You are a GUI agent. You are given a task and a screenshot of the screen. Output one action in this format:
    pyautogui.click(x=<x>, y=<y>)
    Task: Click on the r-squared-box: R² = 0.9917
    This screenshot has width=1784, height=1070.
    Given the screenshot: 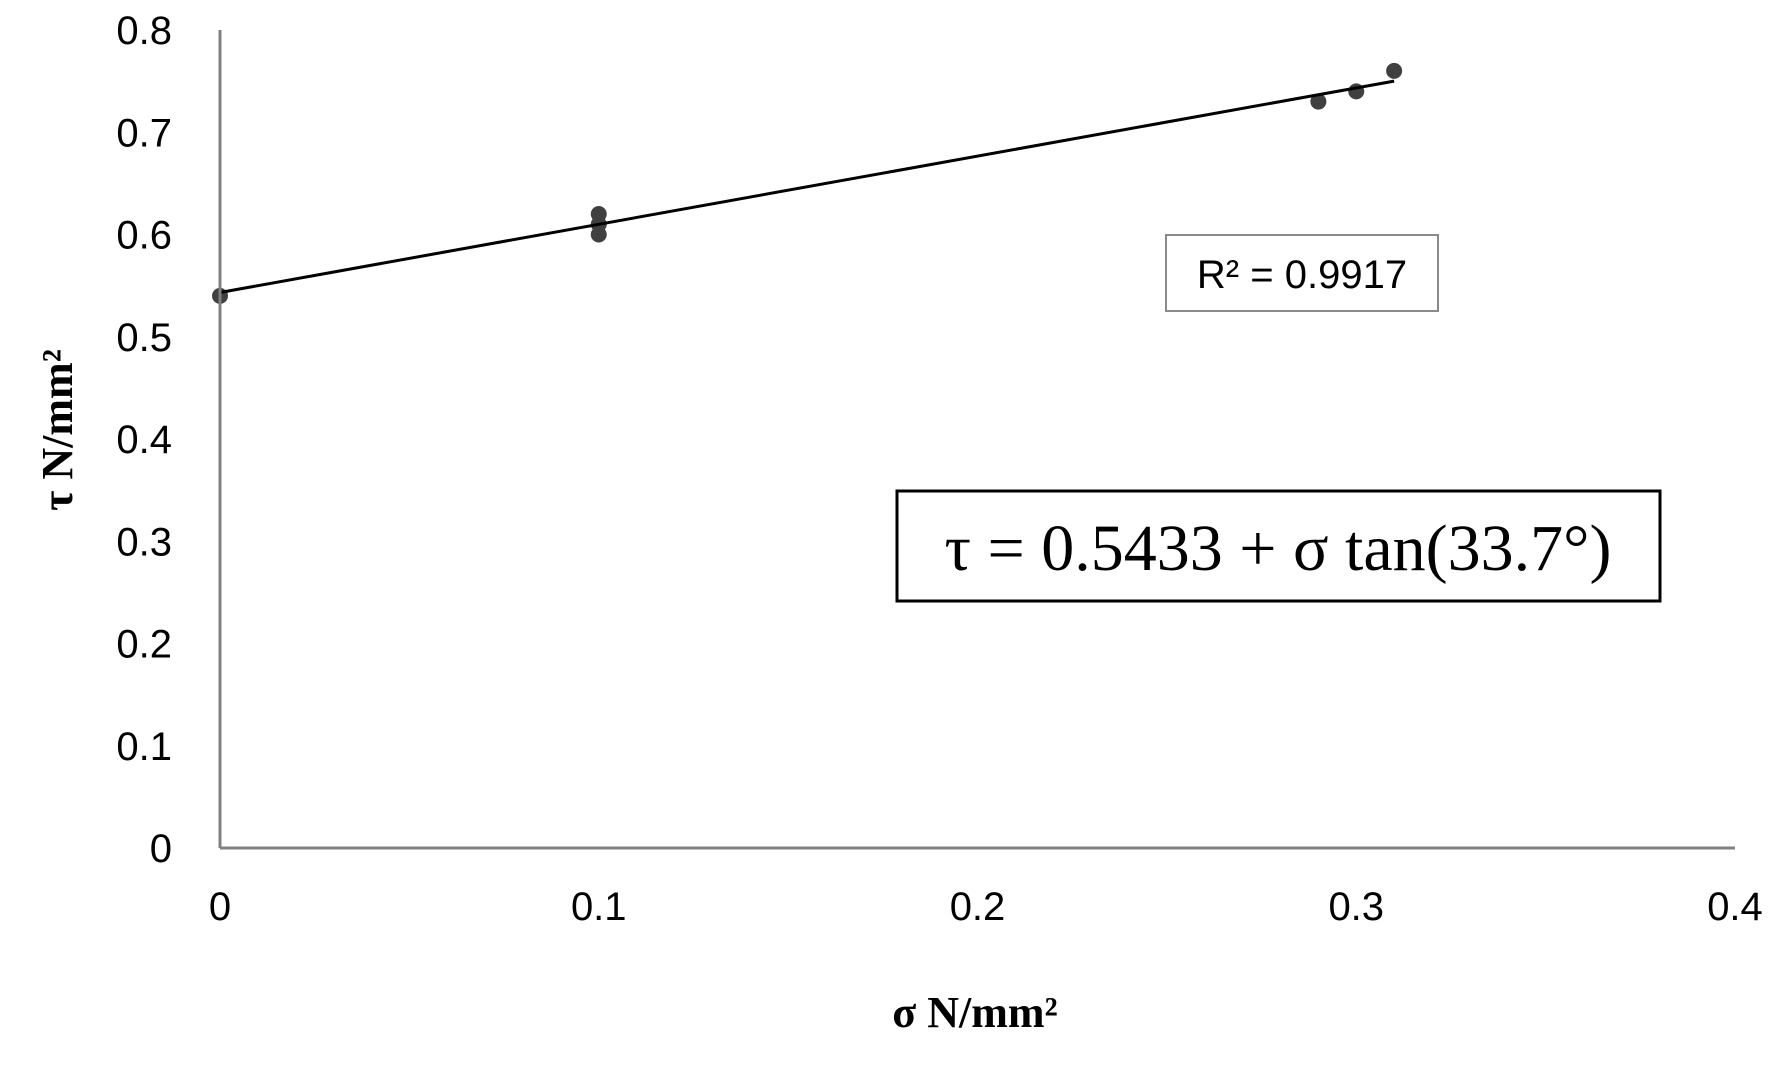 What is the action you would take?
    pyautogui.click(x=1302, y=273)
    